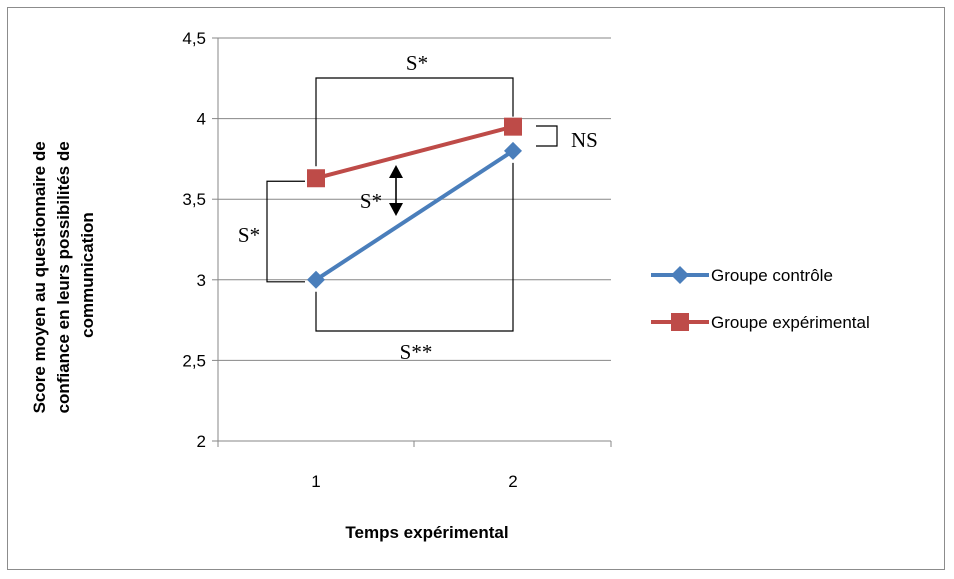  Describe the element at coordinates (760, 299) in the screenshot. I see `legend: Groupe contrôle Groupe expérimental` at that location.